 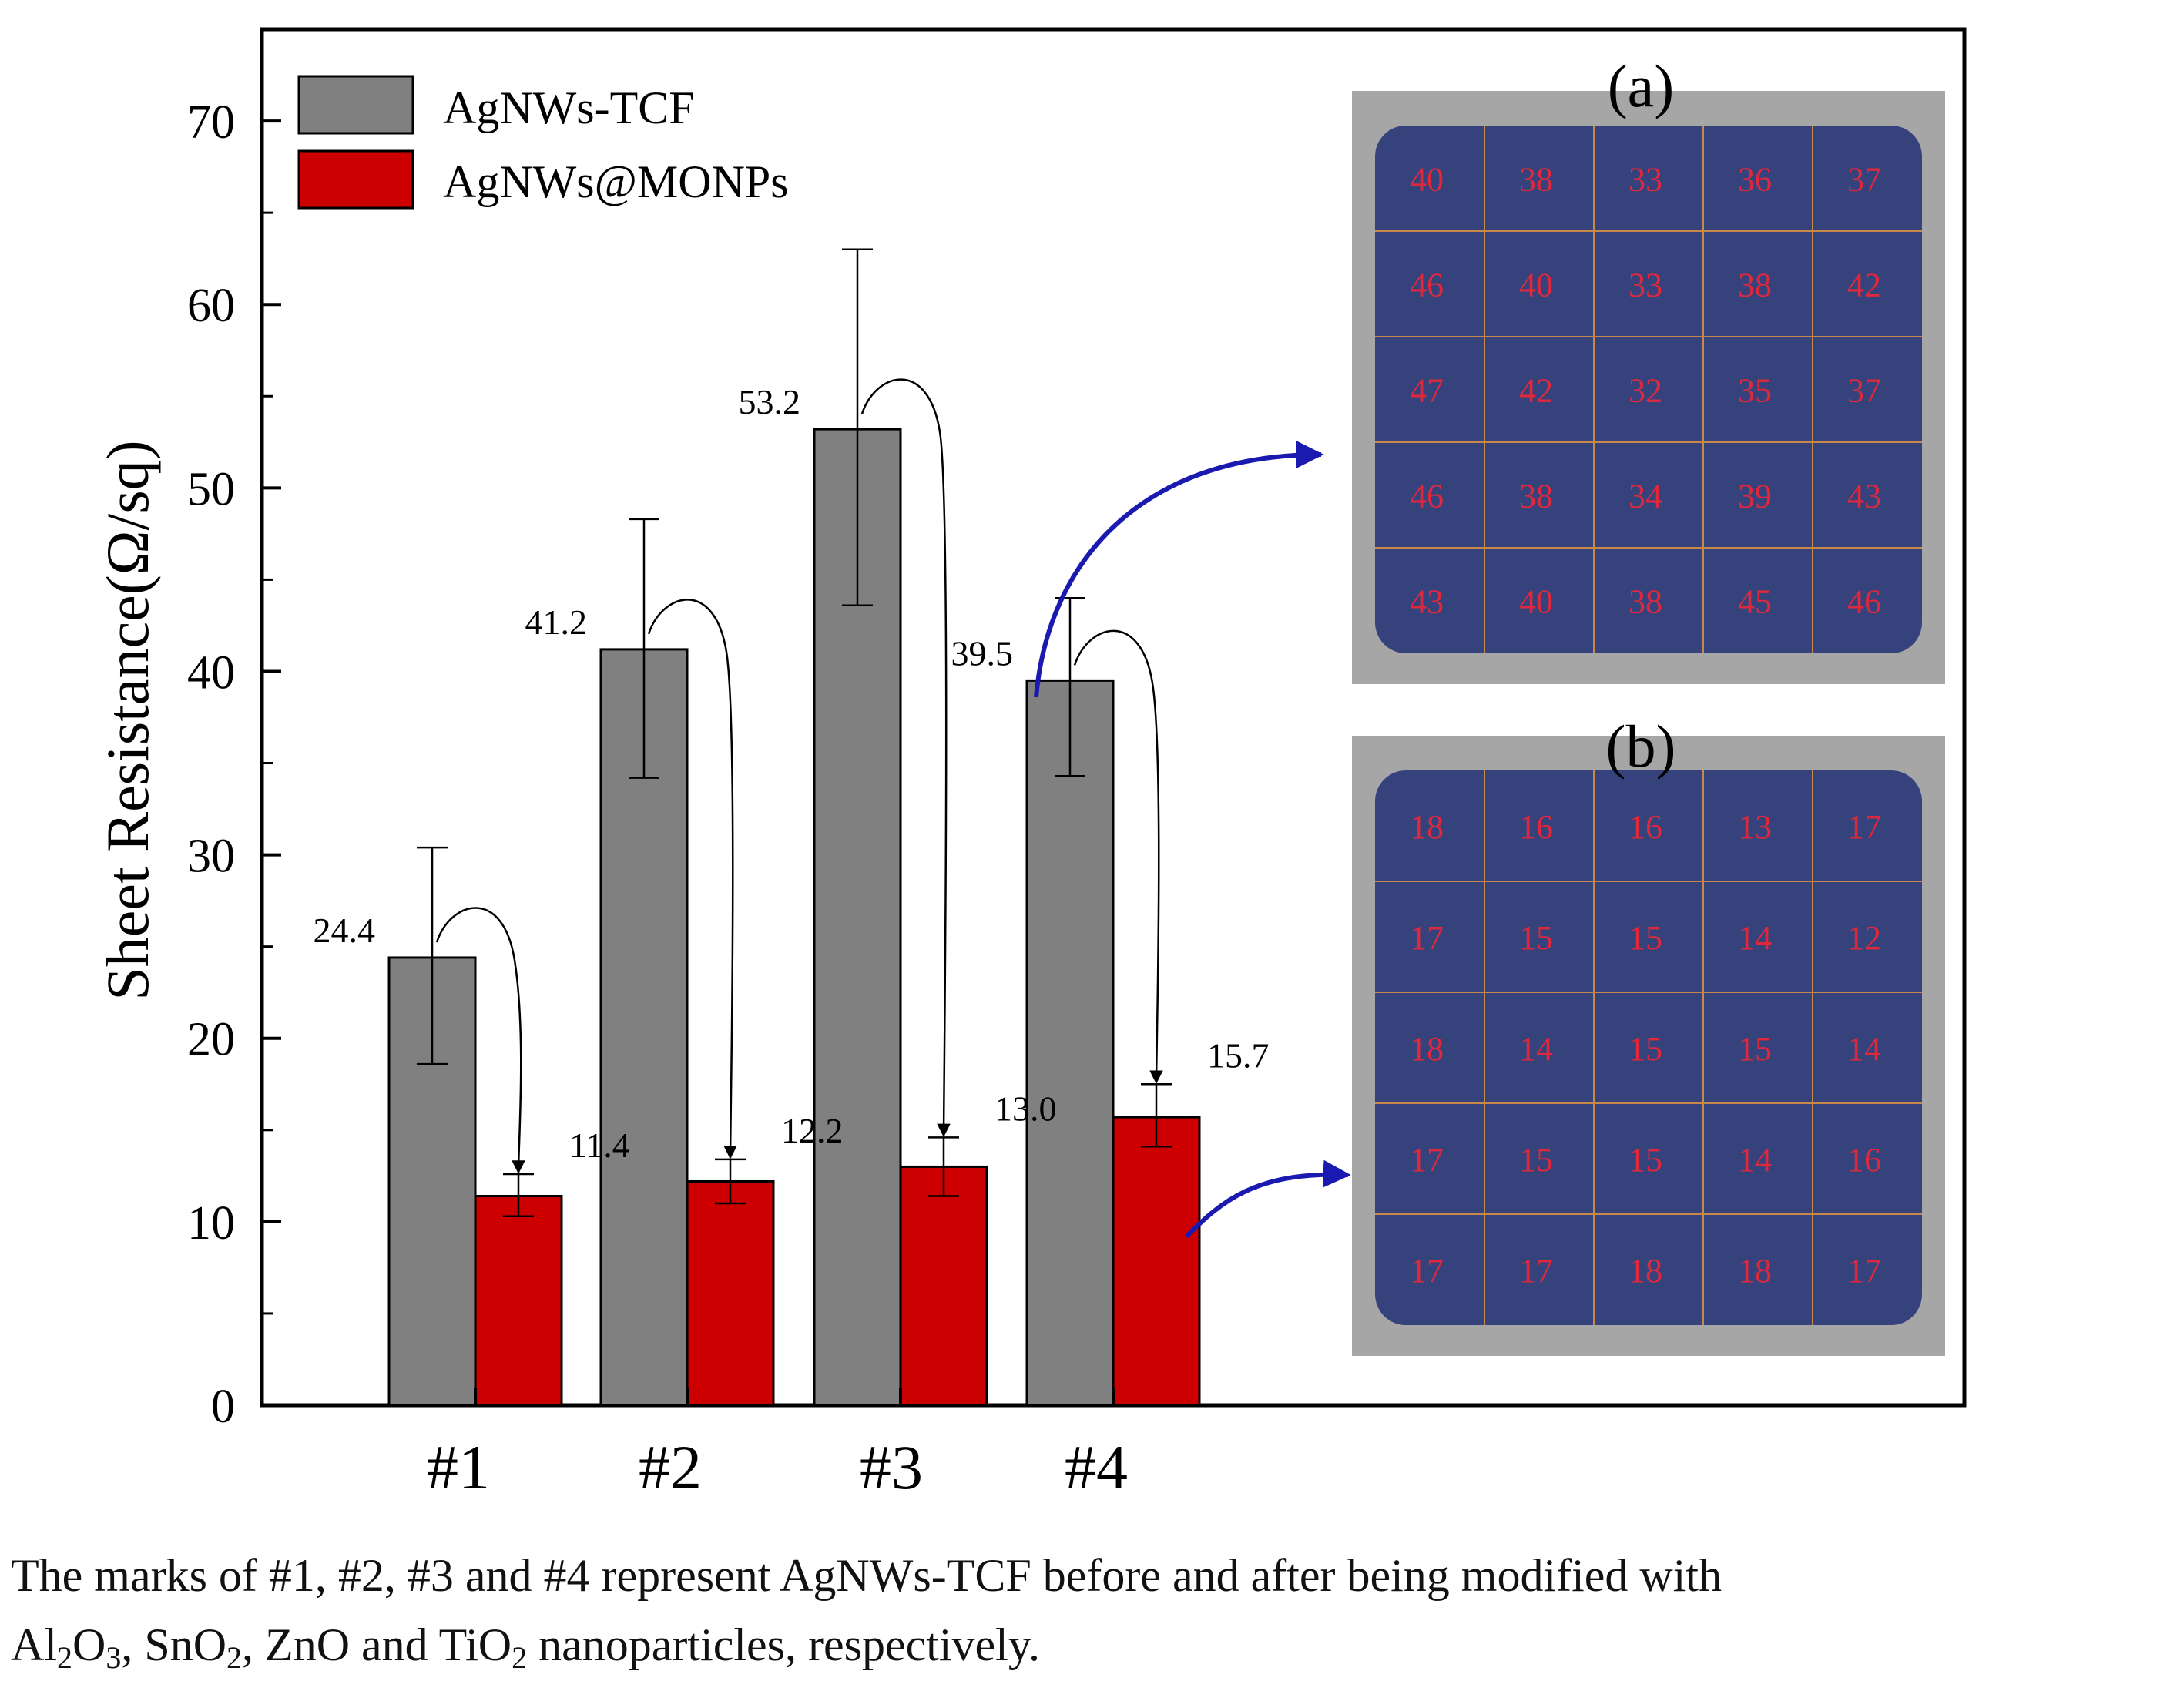 What do you see at coordinates (543, 142) in the screenshot?
I see `legend: AgNWs-TCF AgNWs@MONPs` at bounding box center [543, 142].